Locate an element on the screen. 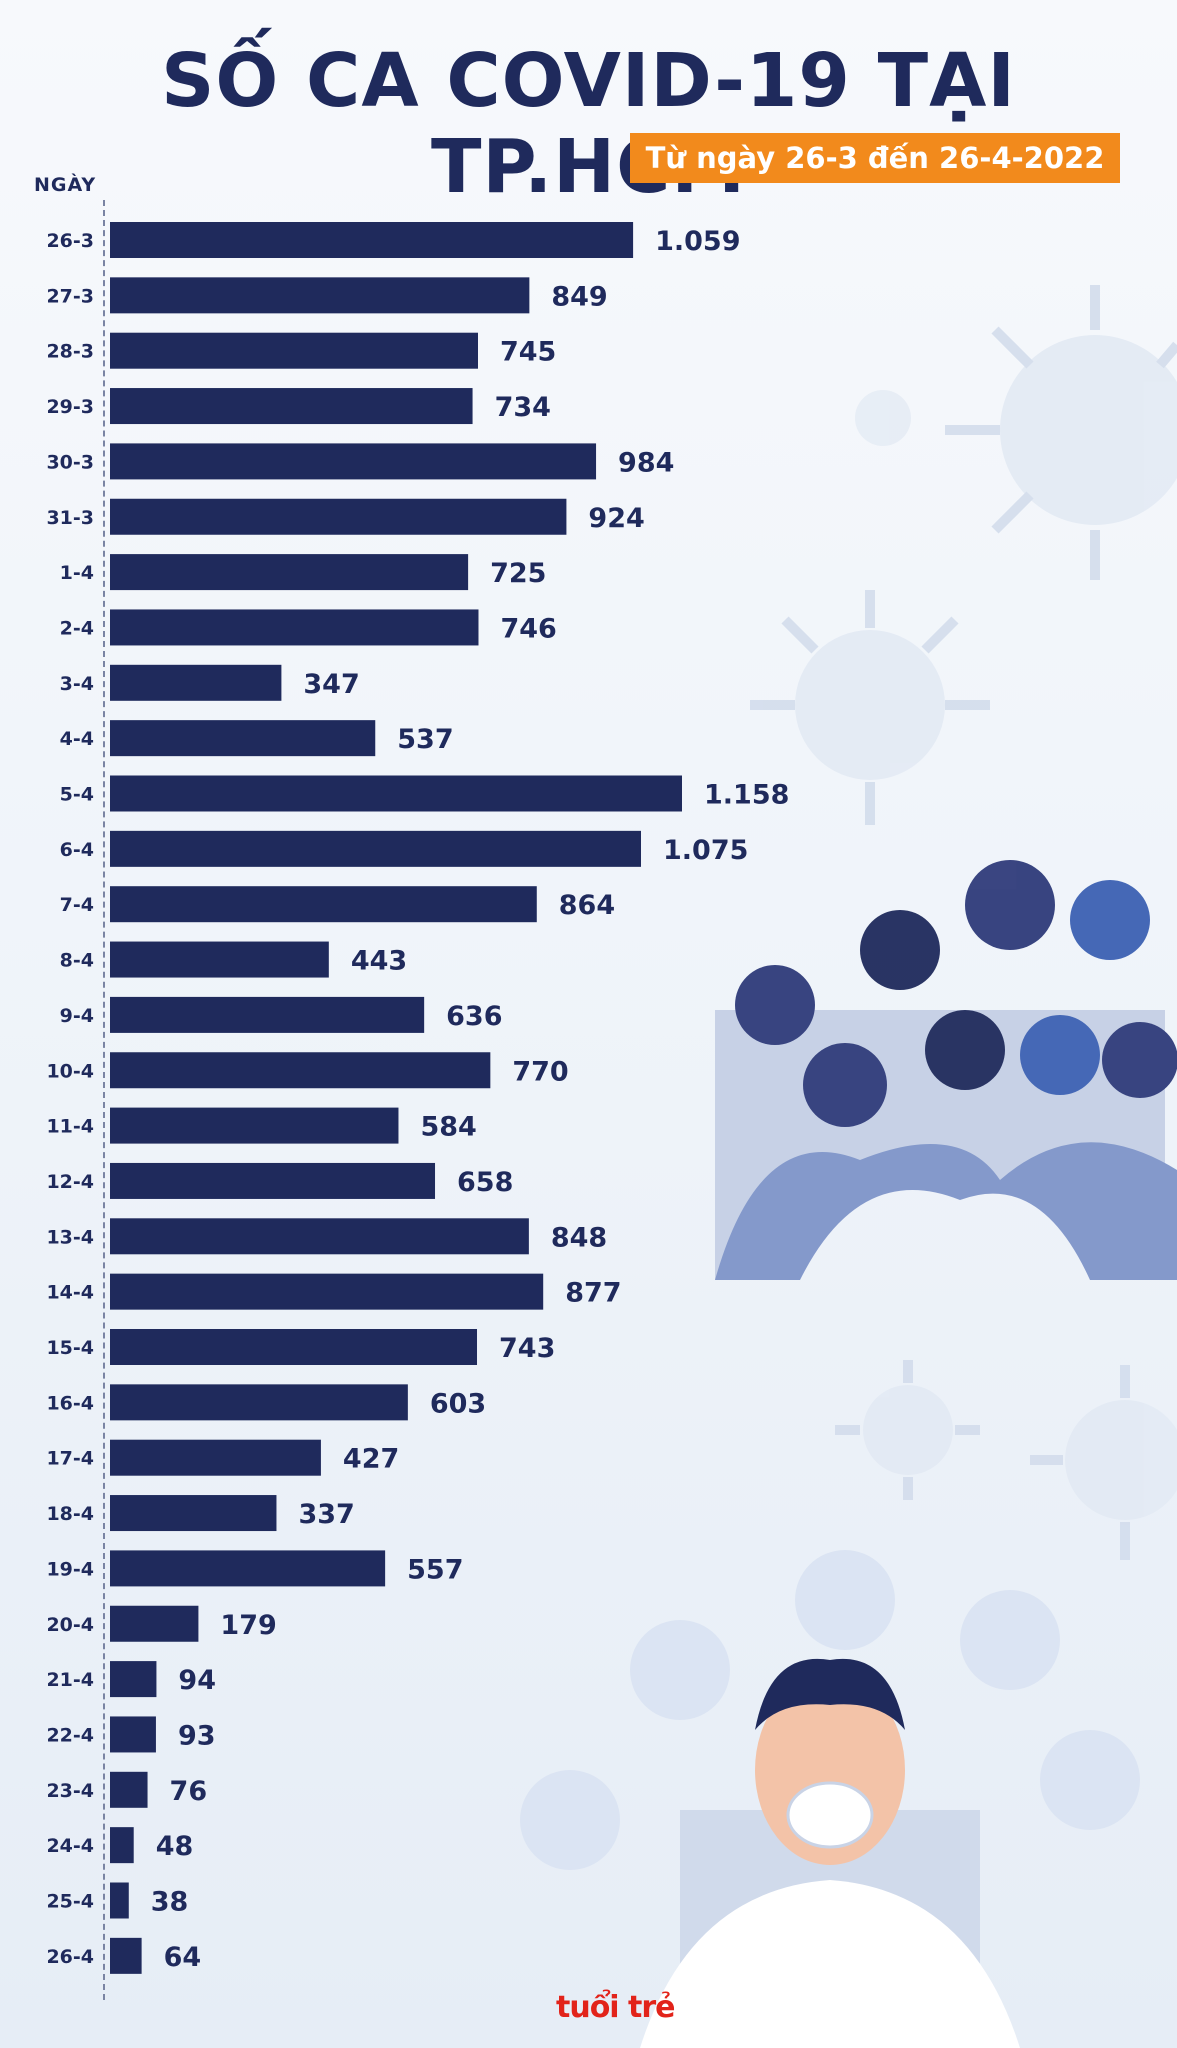  category-label: 15-4 is located at coordinates (70, 1348).